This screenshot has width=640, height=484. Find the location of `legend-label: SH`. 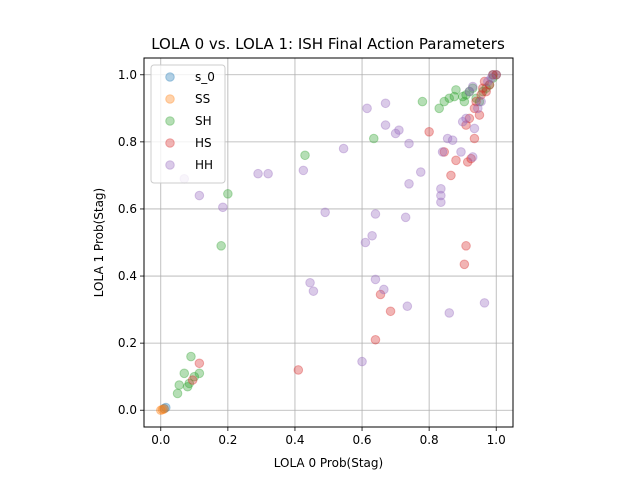

legend-label: SH is located at coordinates (203, 121).